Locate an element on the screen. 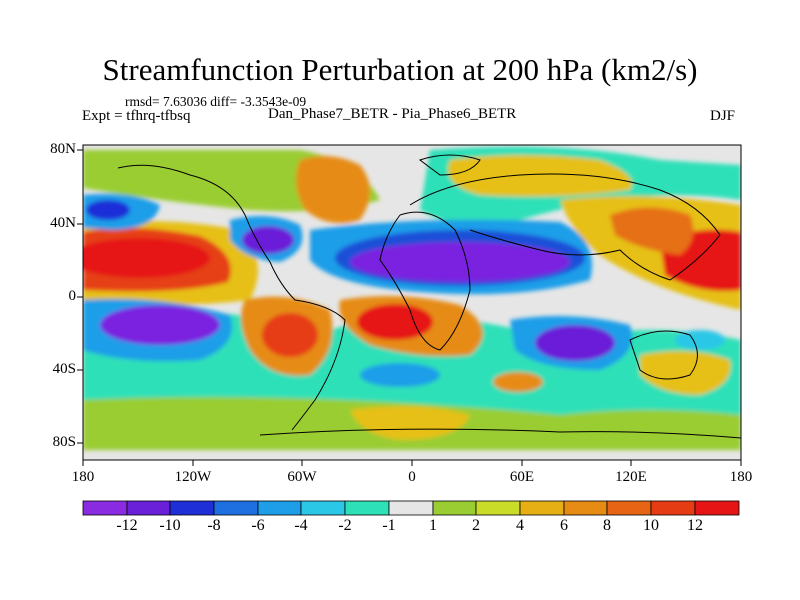  colorbar-label: -8 is located at coordinates (214, 525).